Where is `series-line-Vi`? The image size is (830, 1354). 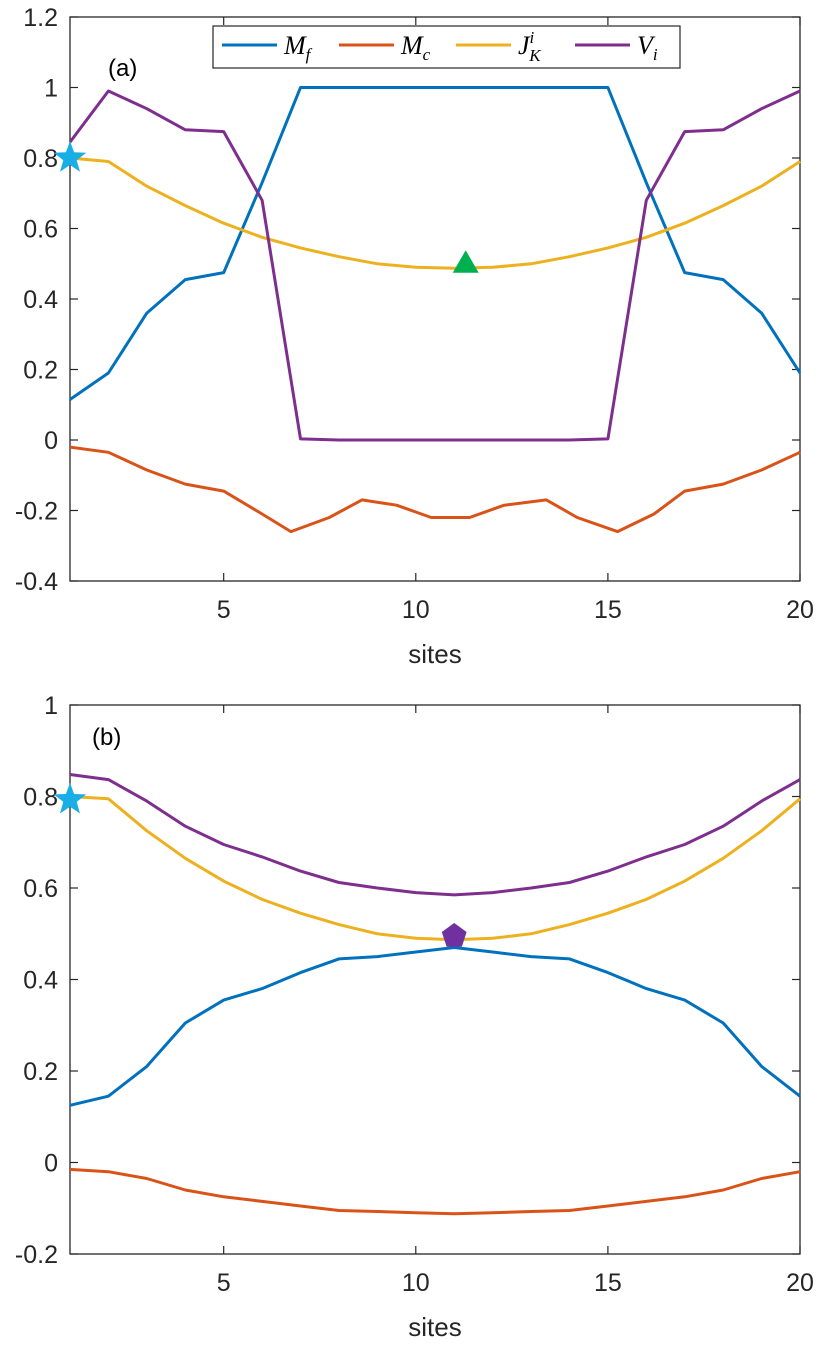 series-line-Vi is located at coordinates (435, 835).